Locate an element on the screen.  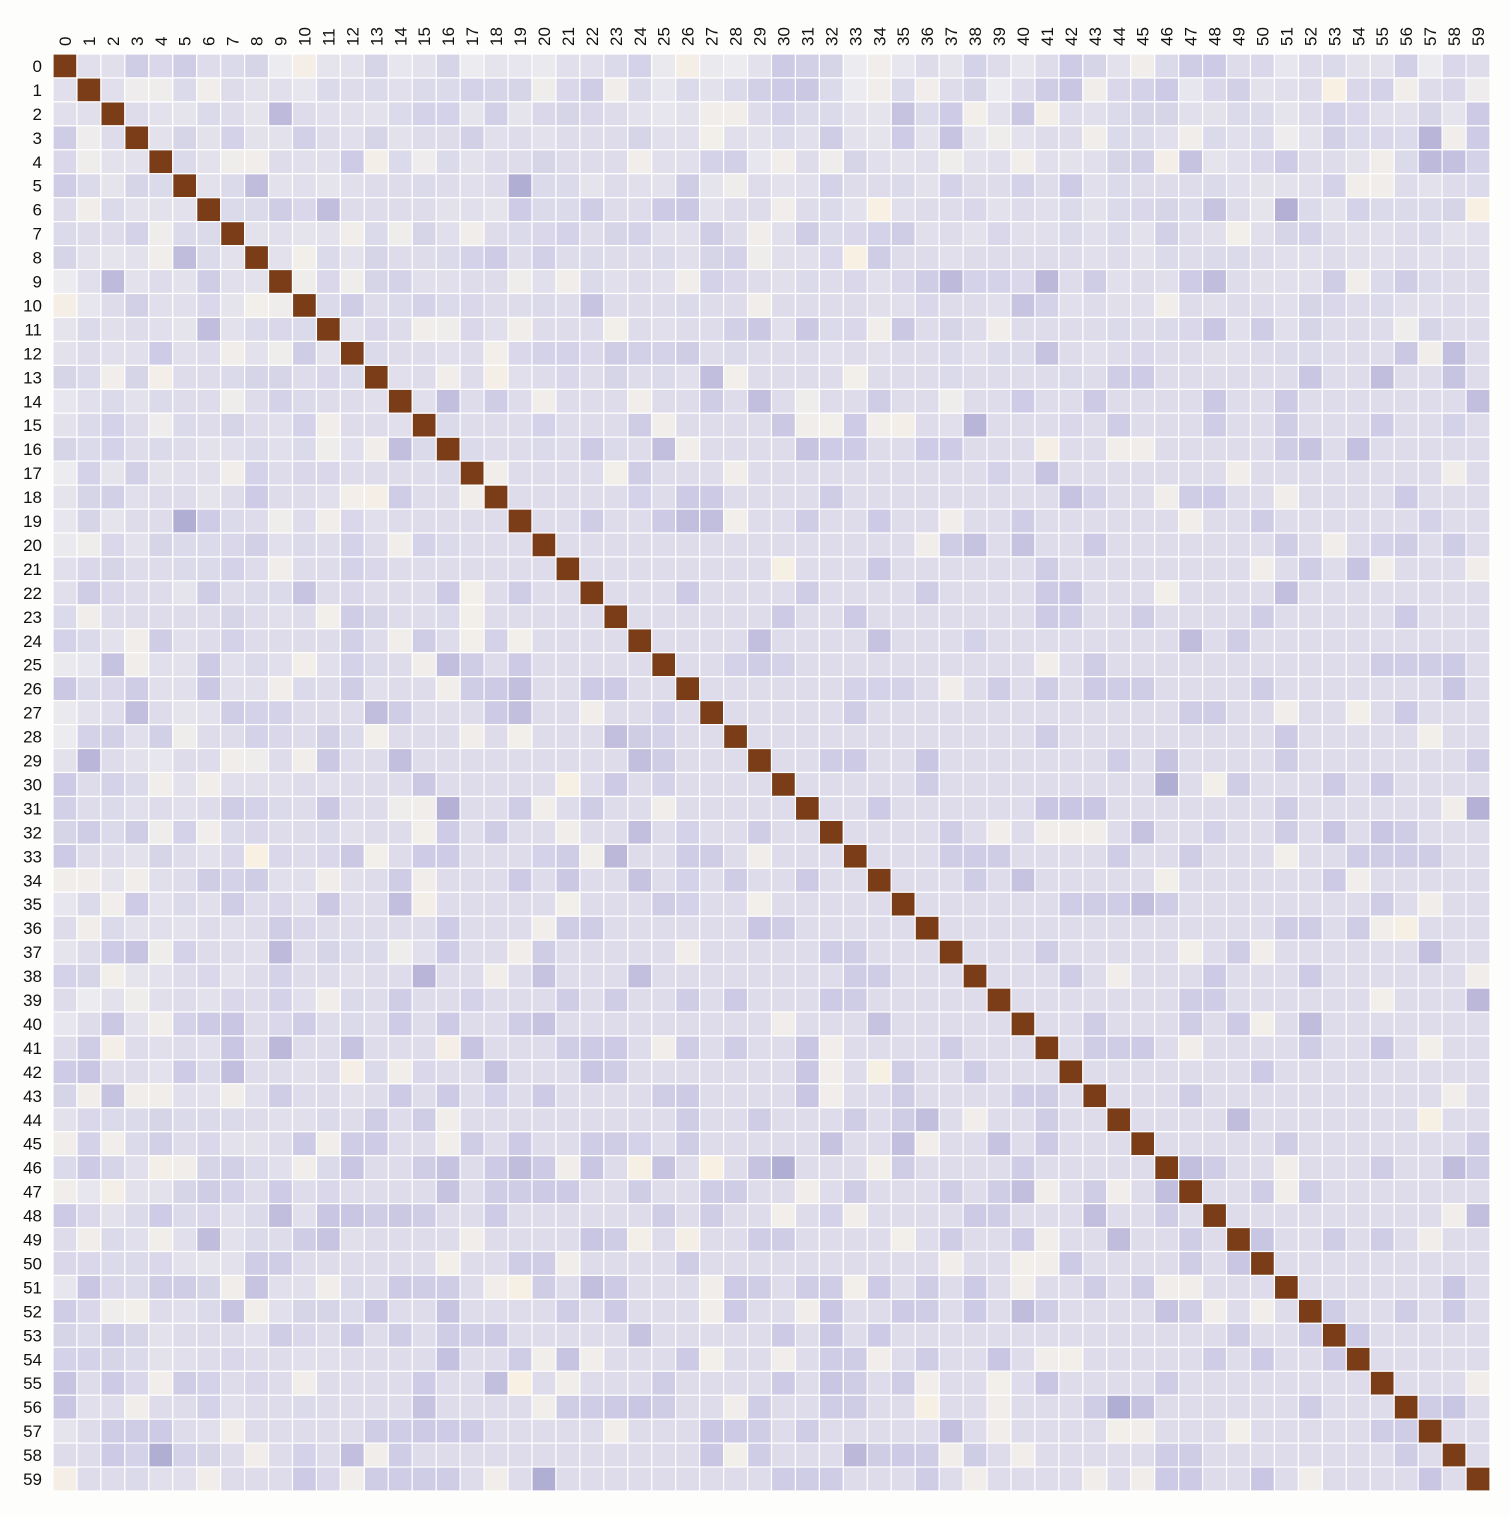
y-tick-label: 39 is located at coordinates (32, 1000).